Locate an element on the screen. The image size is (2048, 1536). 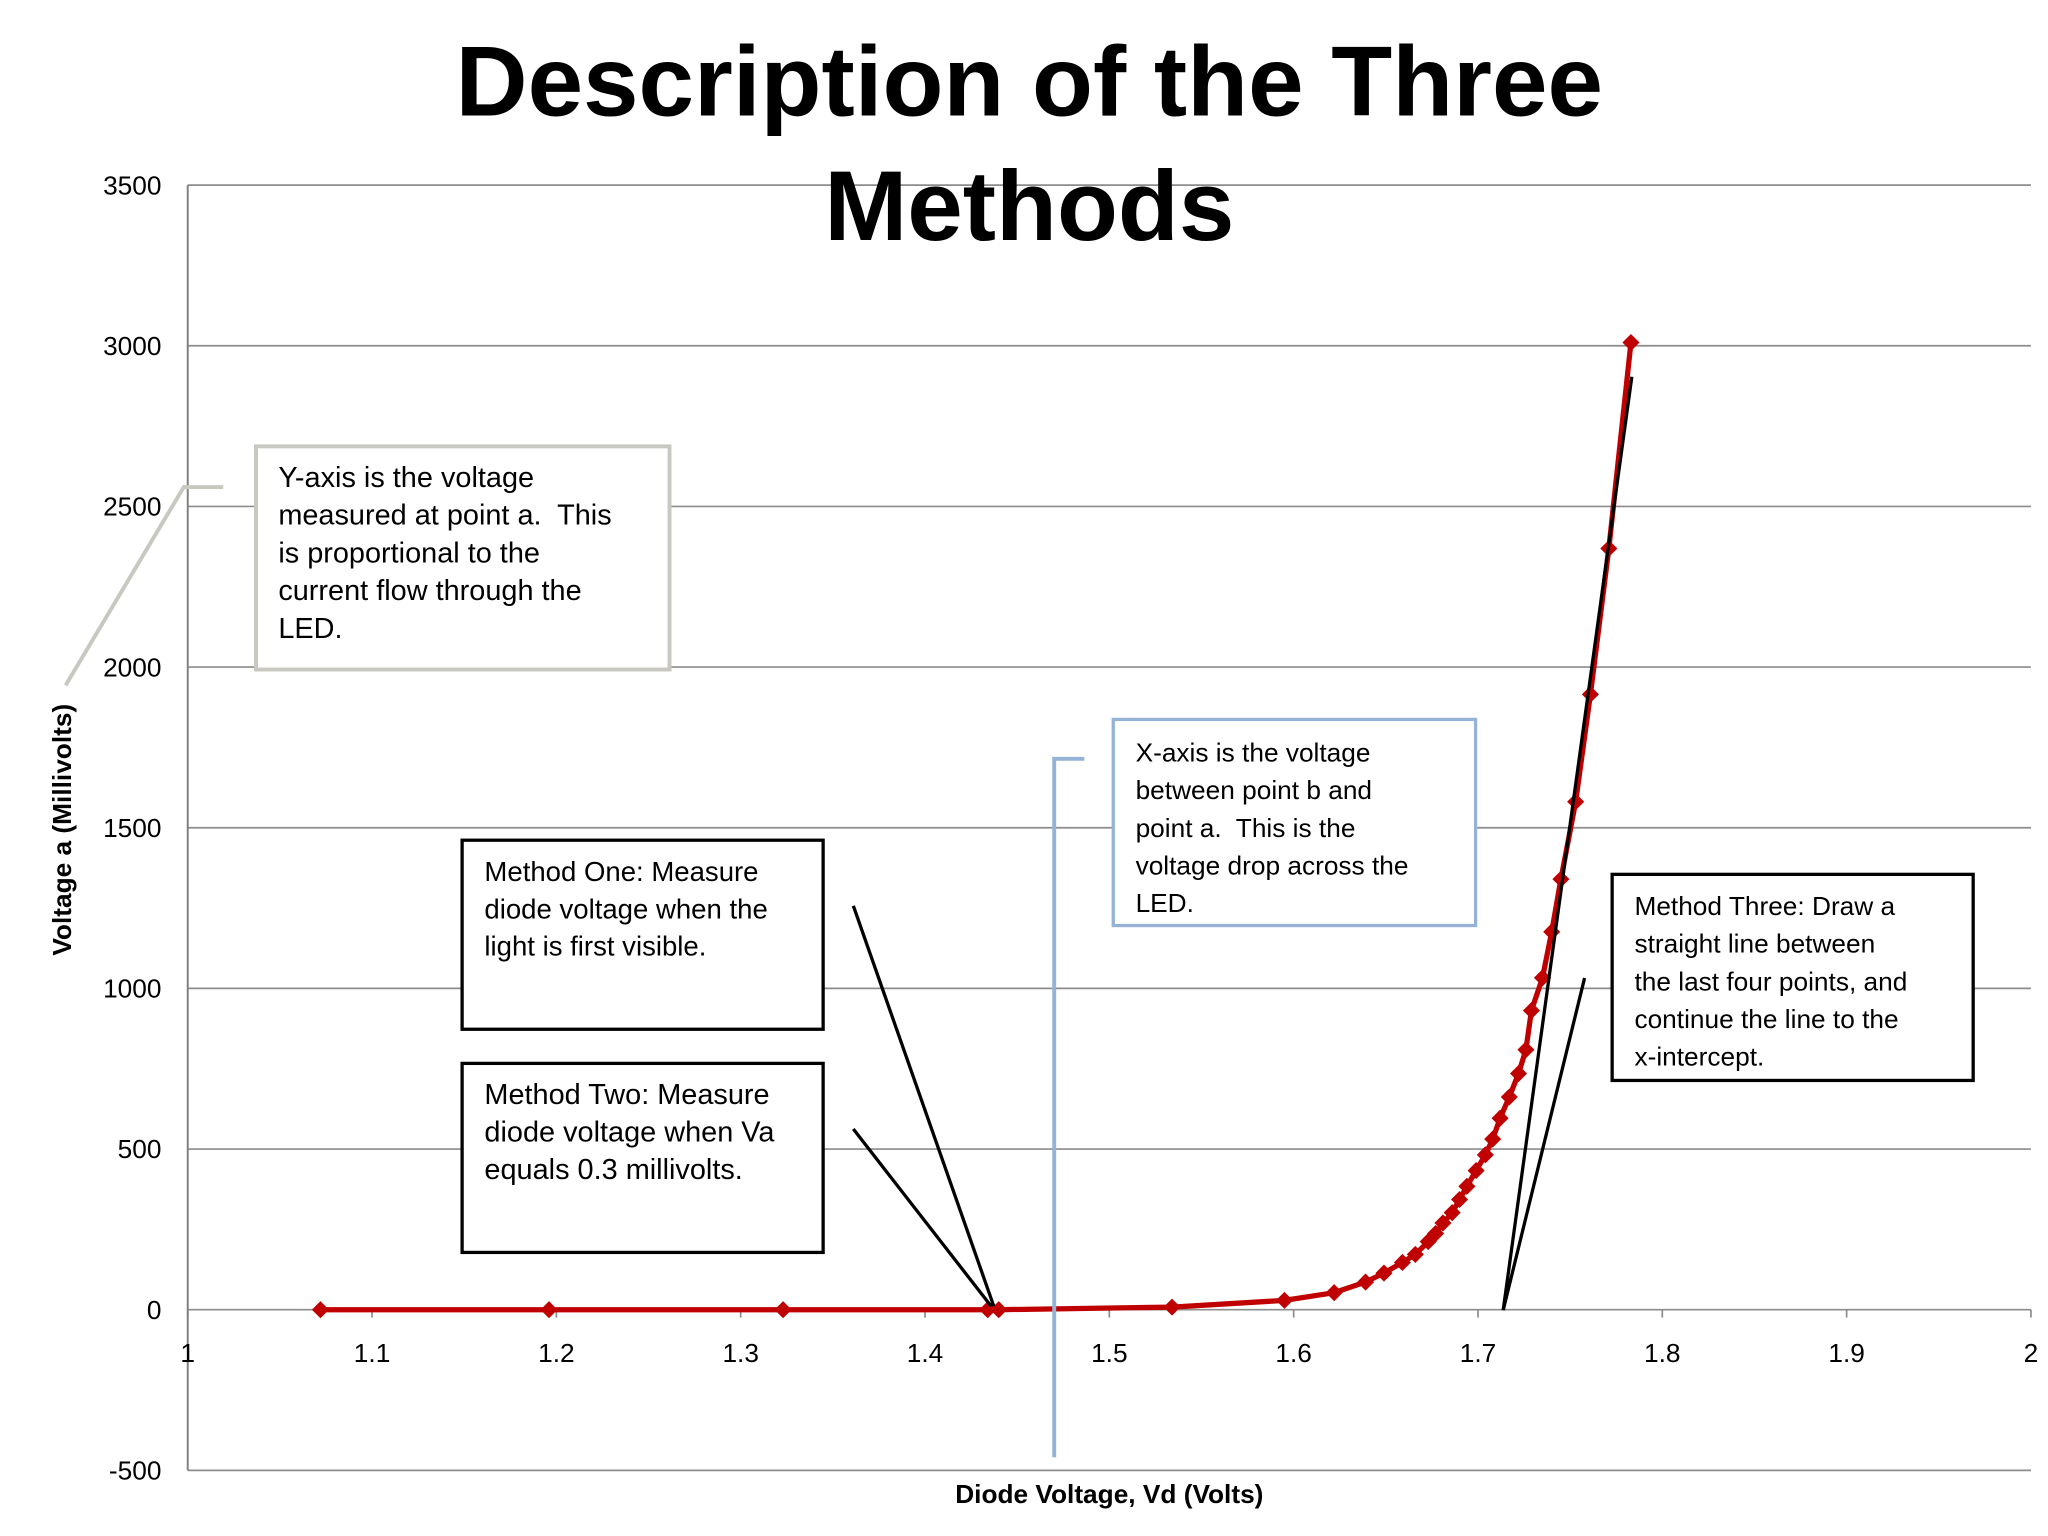
y-tick-label: 2500 is located at coordinates (132, 507).